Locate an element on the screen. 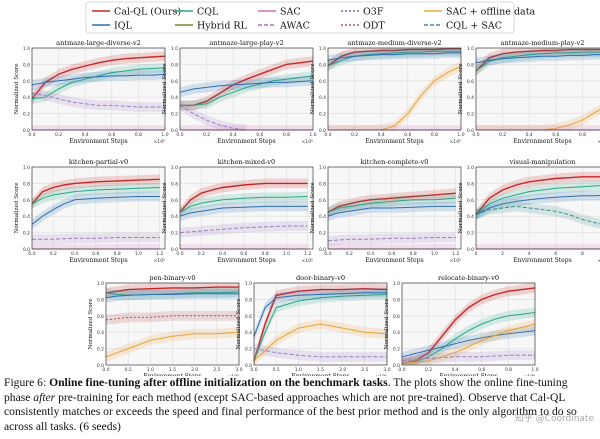 This screenshot has height=439, width=600. series-band-awac is located at coordinates (98, 100).